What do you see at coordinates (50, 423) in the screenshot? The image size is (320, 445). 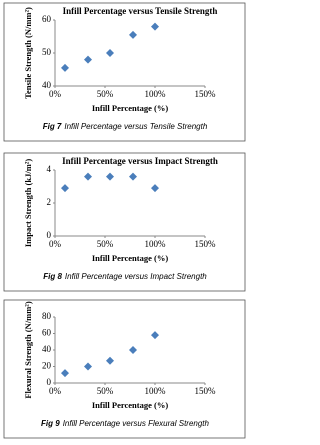 I see `caption-label: Fig 9` at bounding box center [50, 423].